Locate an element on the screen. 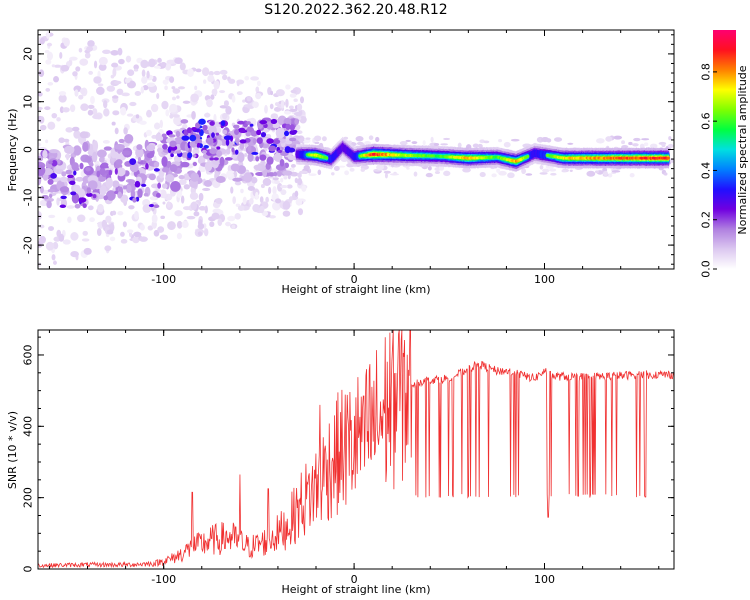  y-tick-label: 400 is located at coordinates (28, 426).